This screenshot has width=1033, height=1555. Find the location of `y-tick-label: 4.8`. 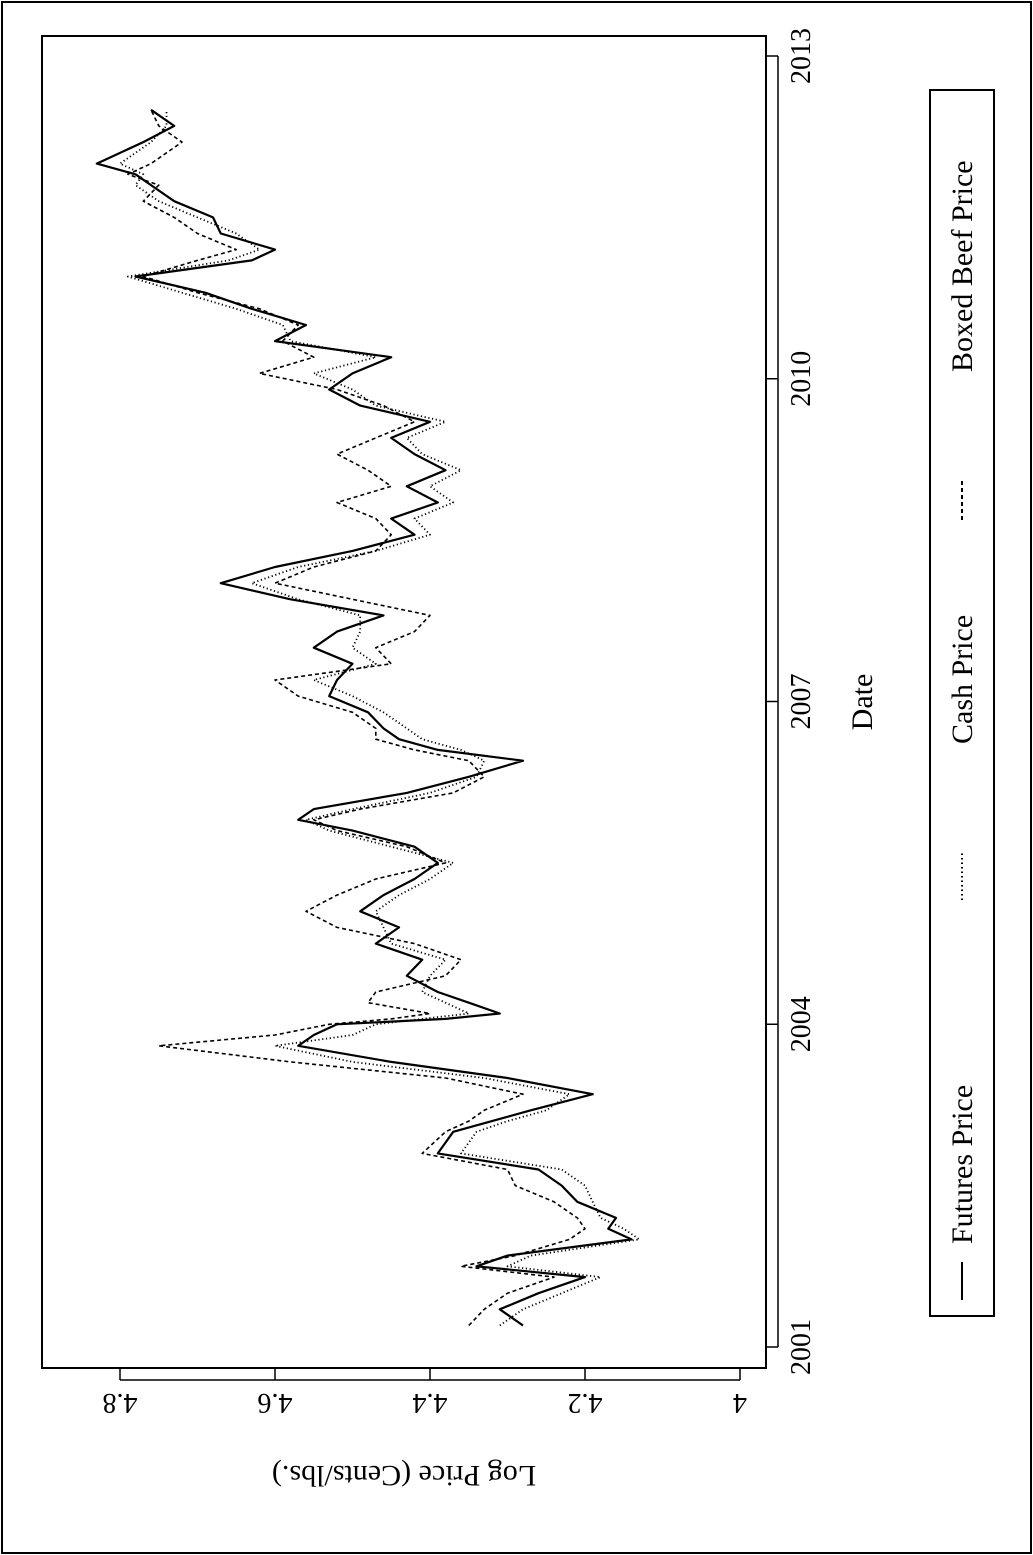

y-tick-label: 4.8 is located at coordinates (120, 1402).